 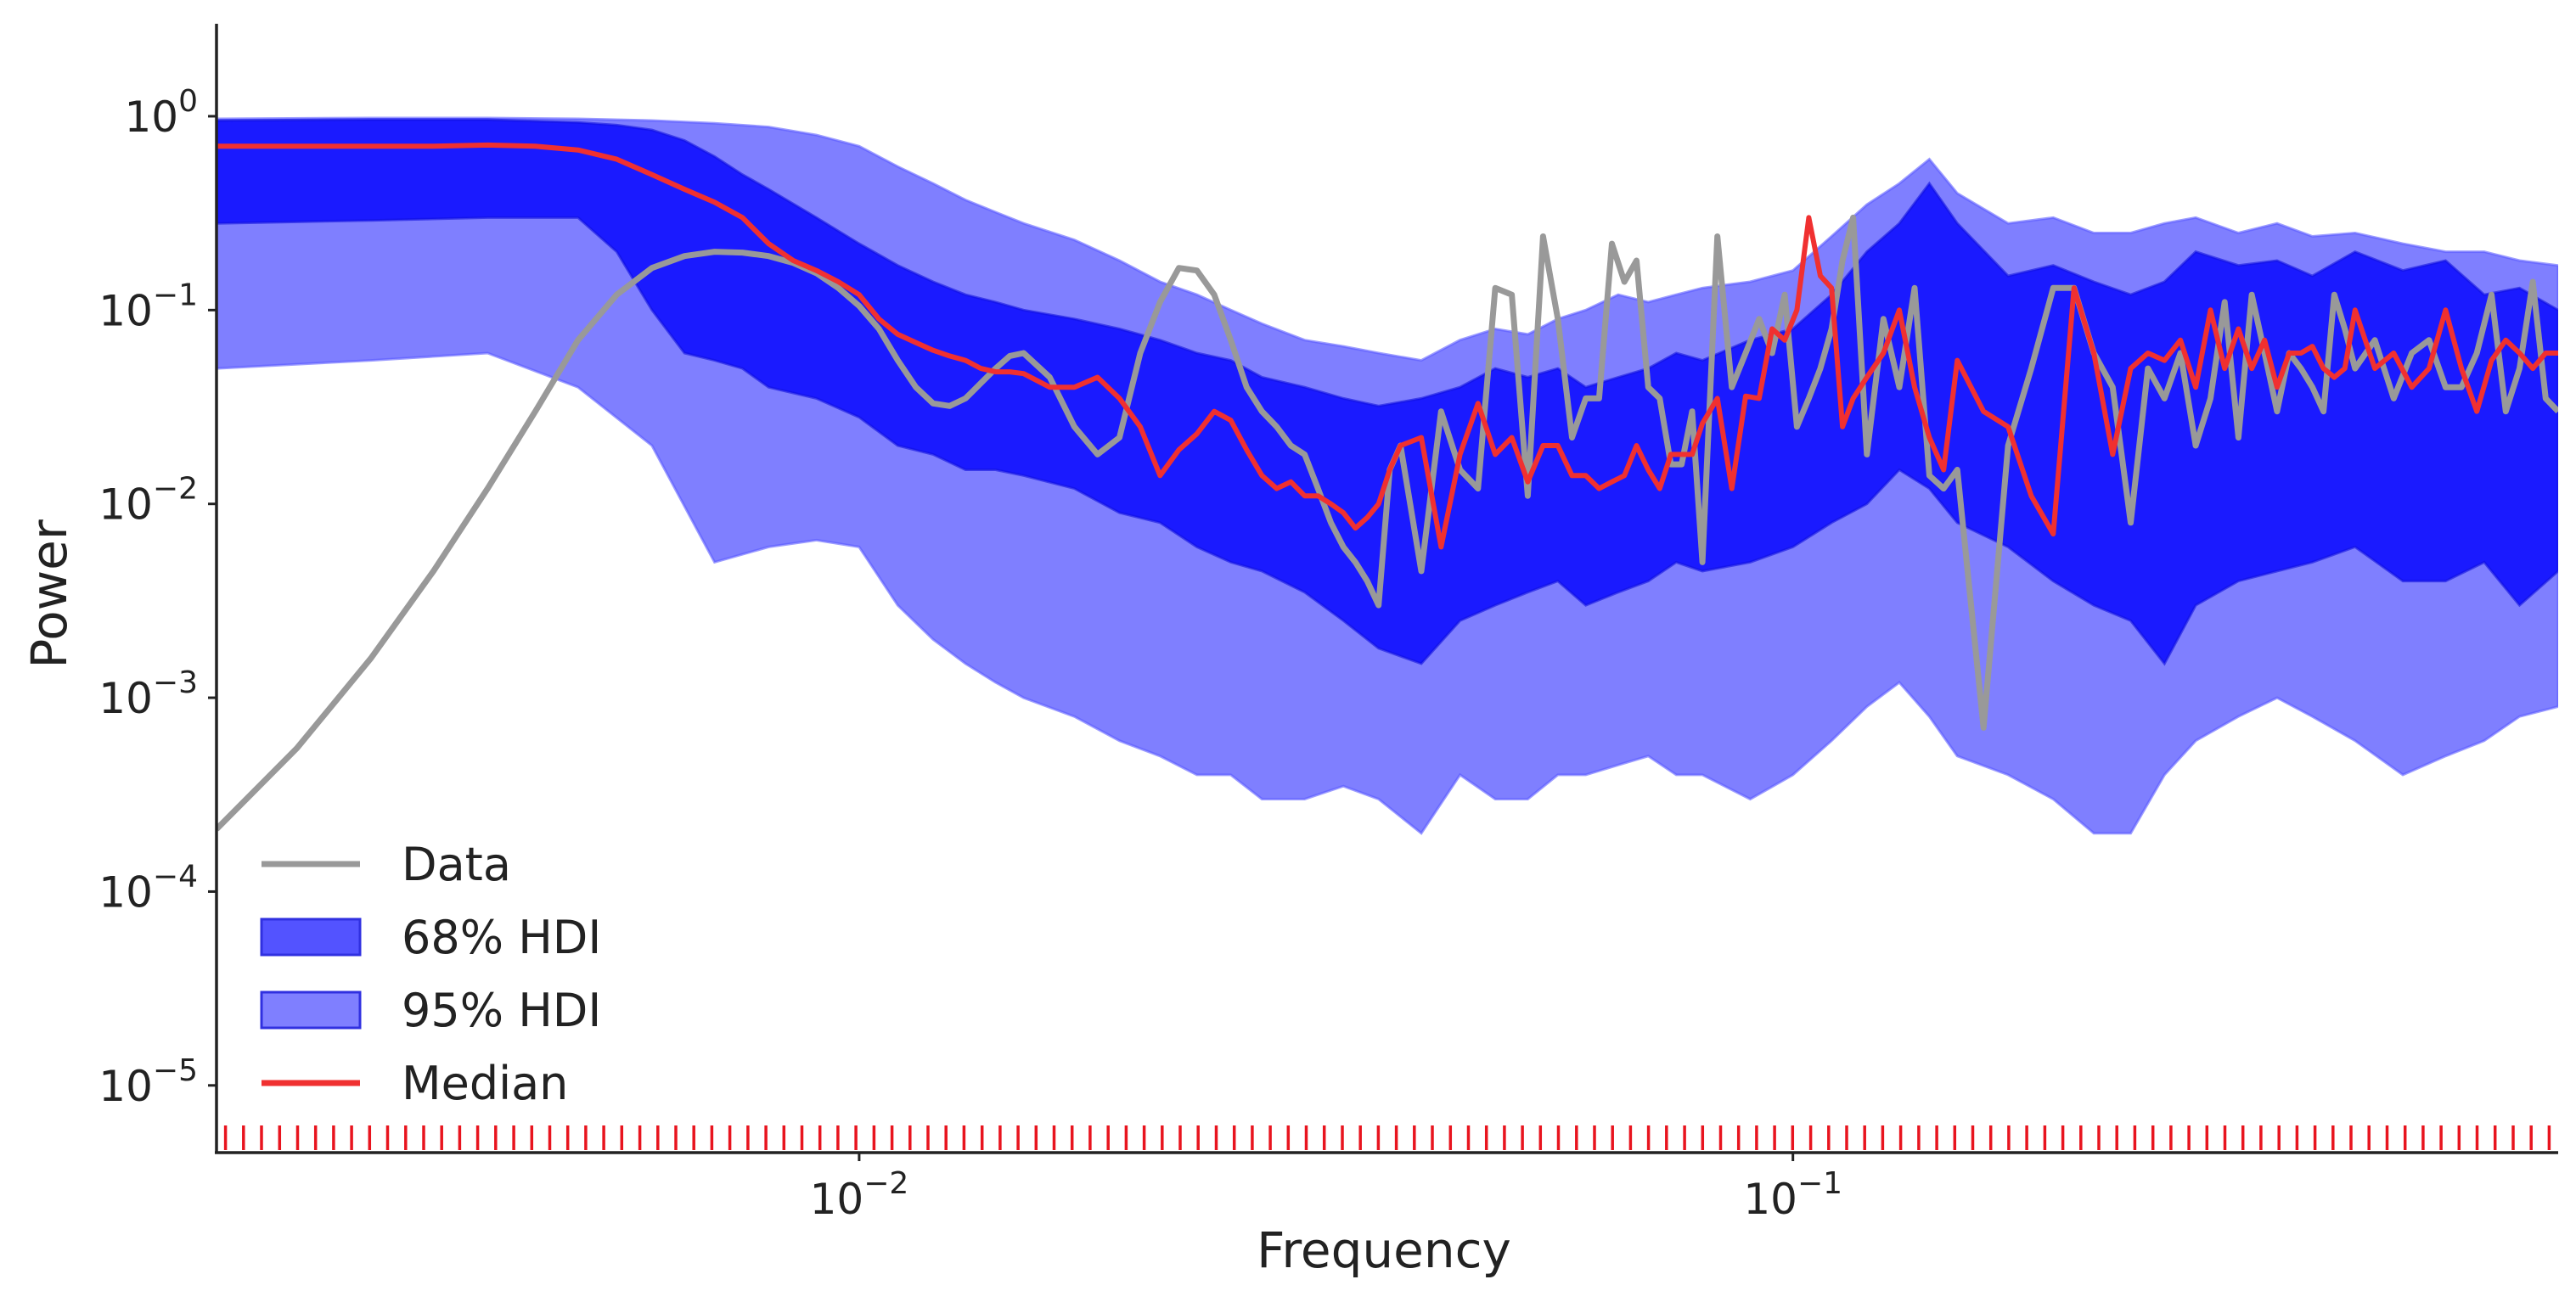 What do you see at coordinates (430, 974) in the screenshot?
I see `legend: Data 68% HDI 95% HDI Median` at bounding box center [430, 974].